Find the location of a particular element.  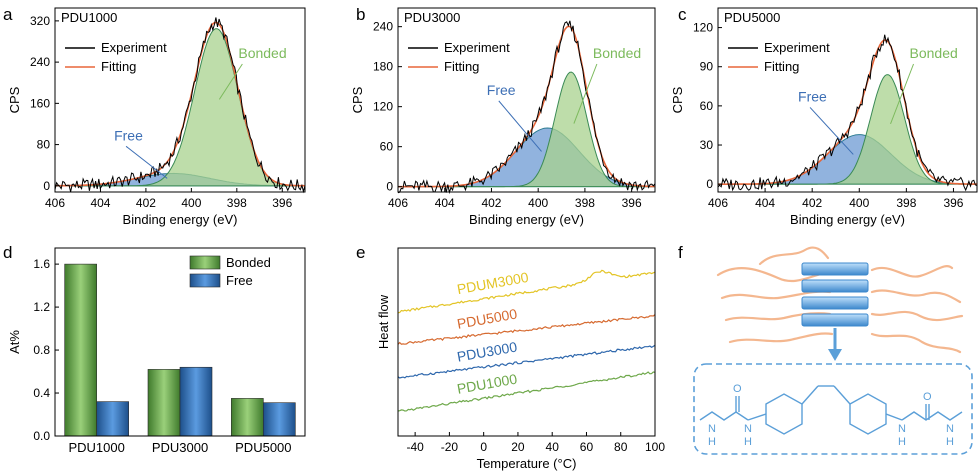

fitting-line is located at coordinates (526, 106).